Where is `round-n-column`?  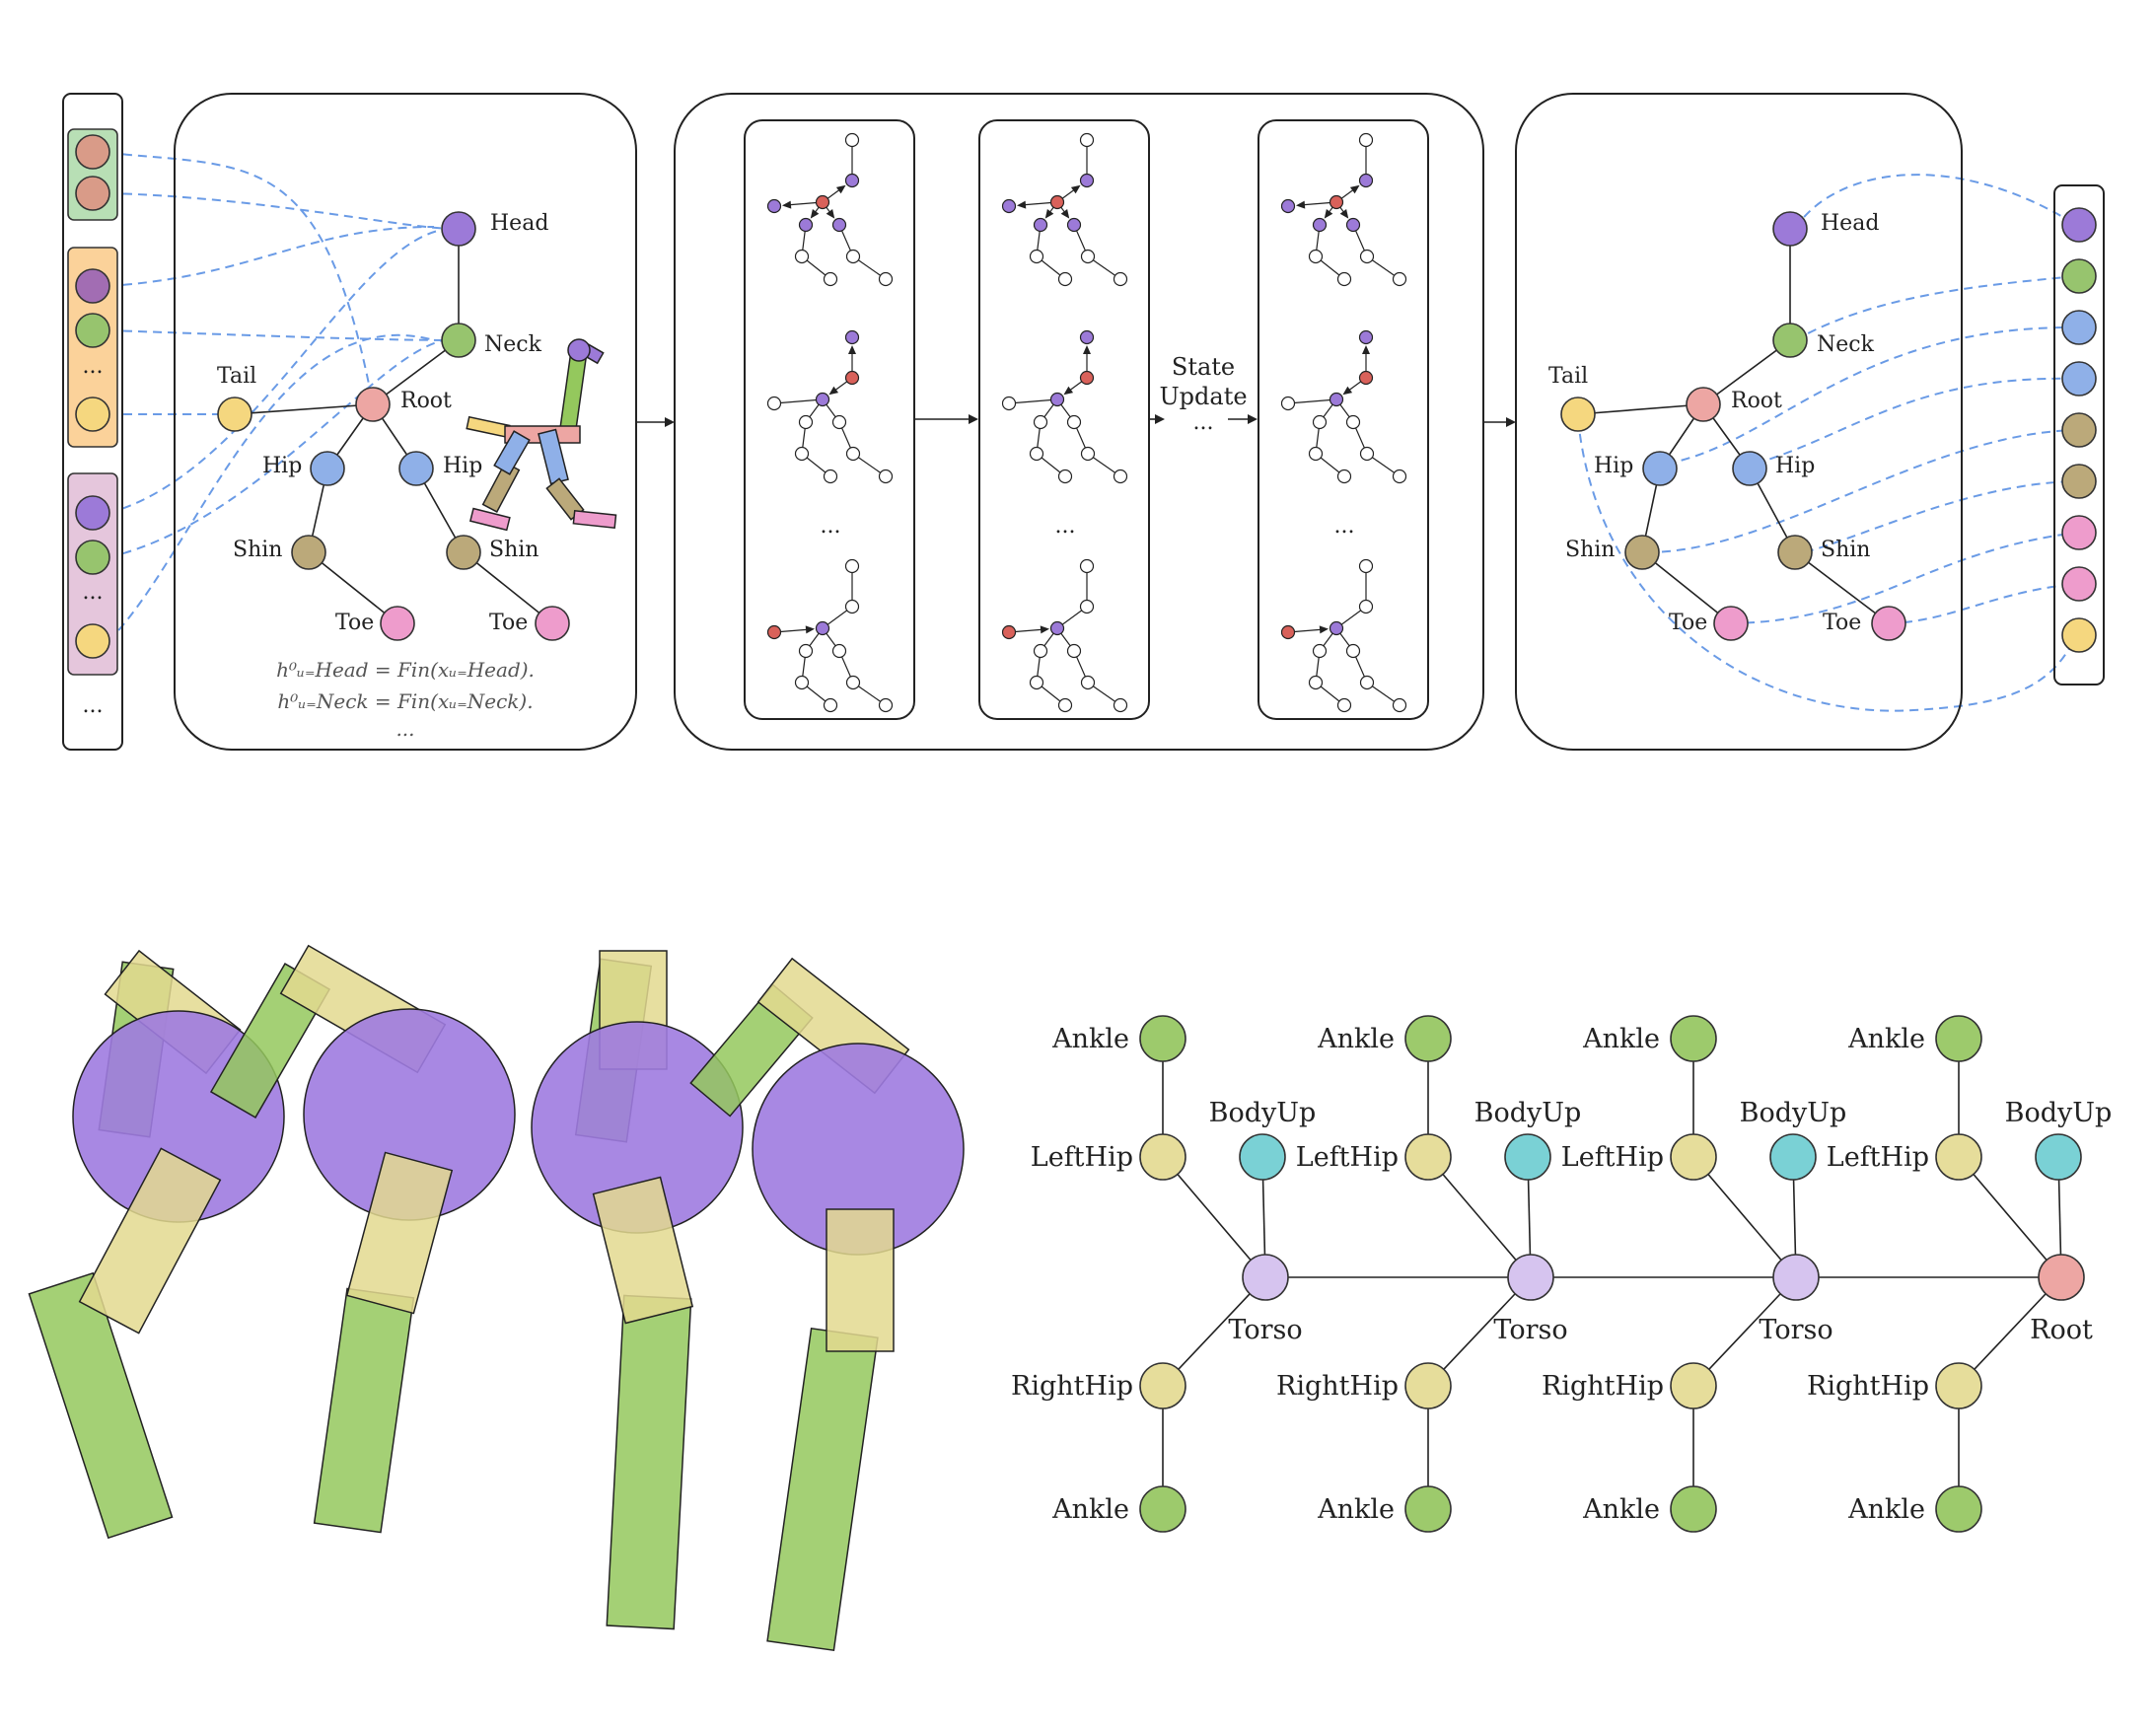
round-n-column is located at coordinates (1343, 419).